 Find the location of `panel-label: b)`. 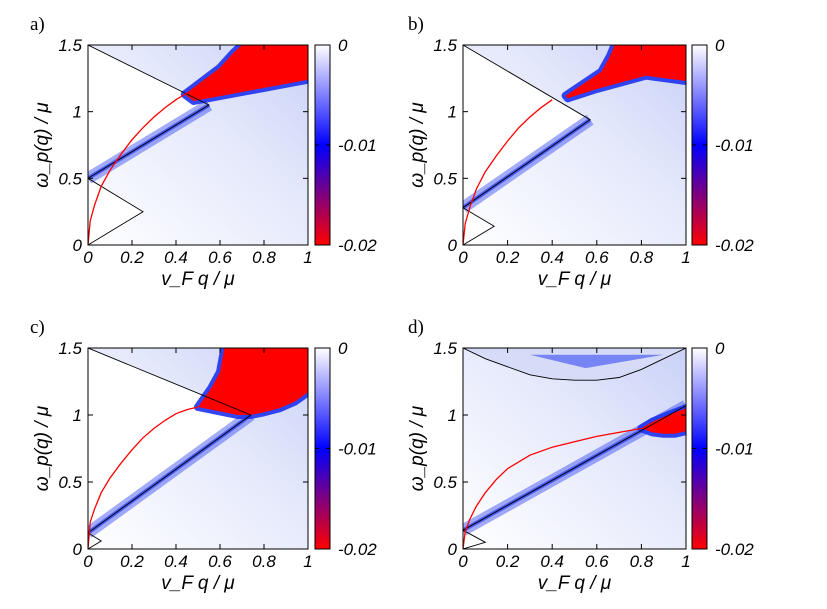

panel-label: b) is located at coordinates (416, 24).